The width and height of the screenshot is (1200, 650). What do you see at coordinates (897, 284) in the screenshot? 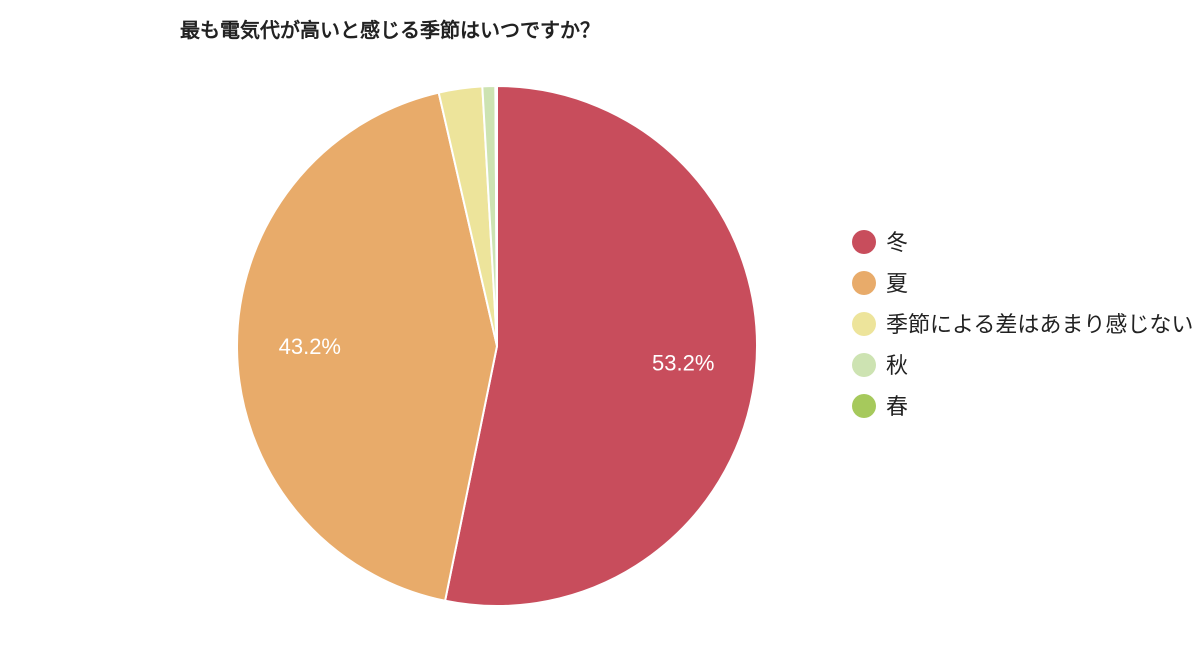
I see `legend-label: 夏` at bounding box center [897, 284].